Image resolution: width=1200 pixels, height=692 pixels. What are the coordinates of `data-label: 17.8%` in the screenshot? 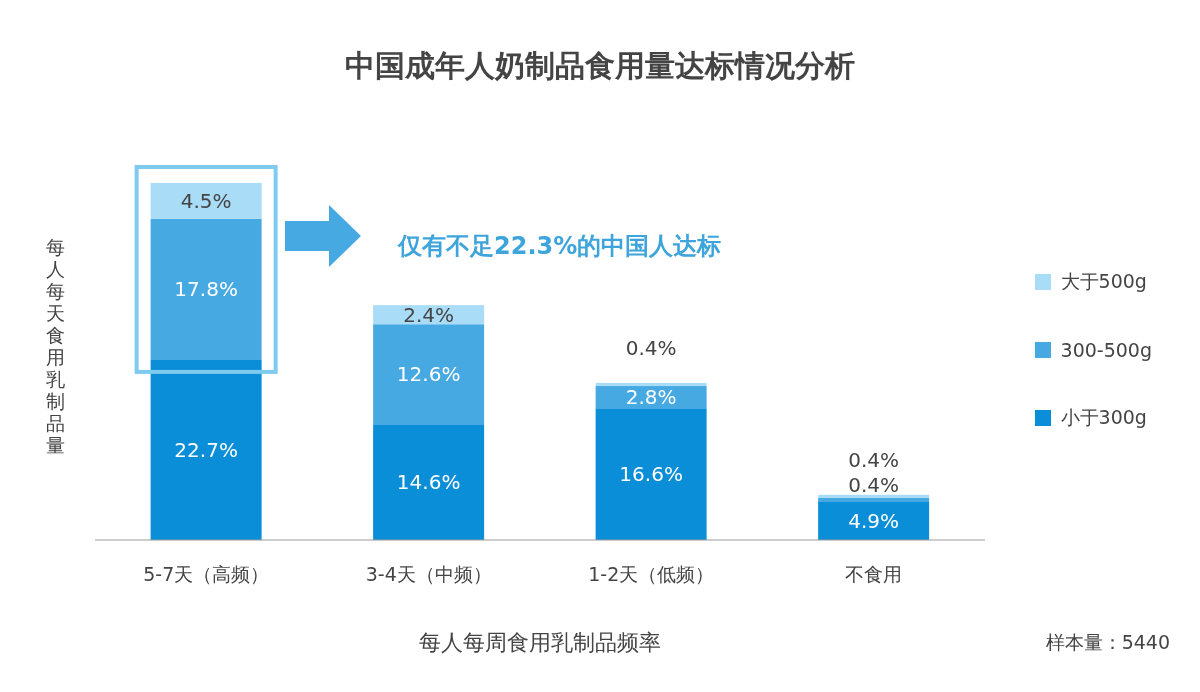 It's located at (206, 289).